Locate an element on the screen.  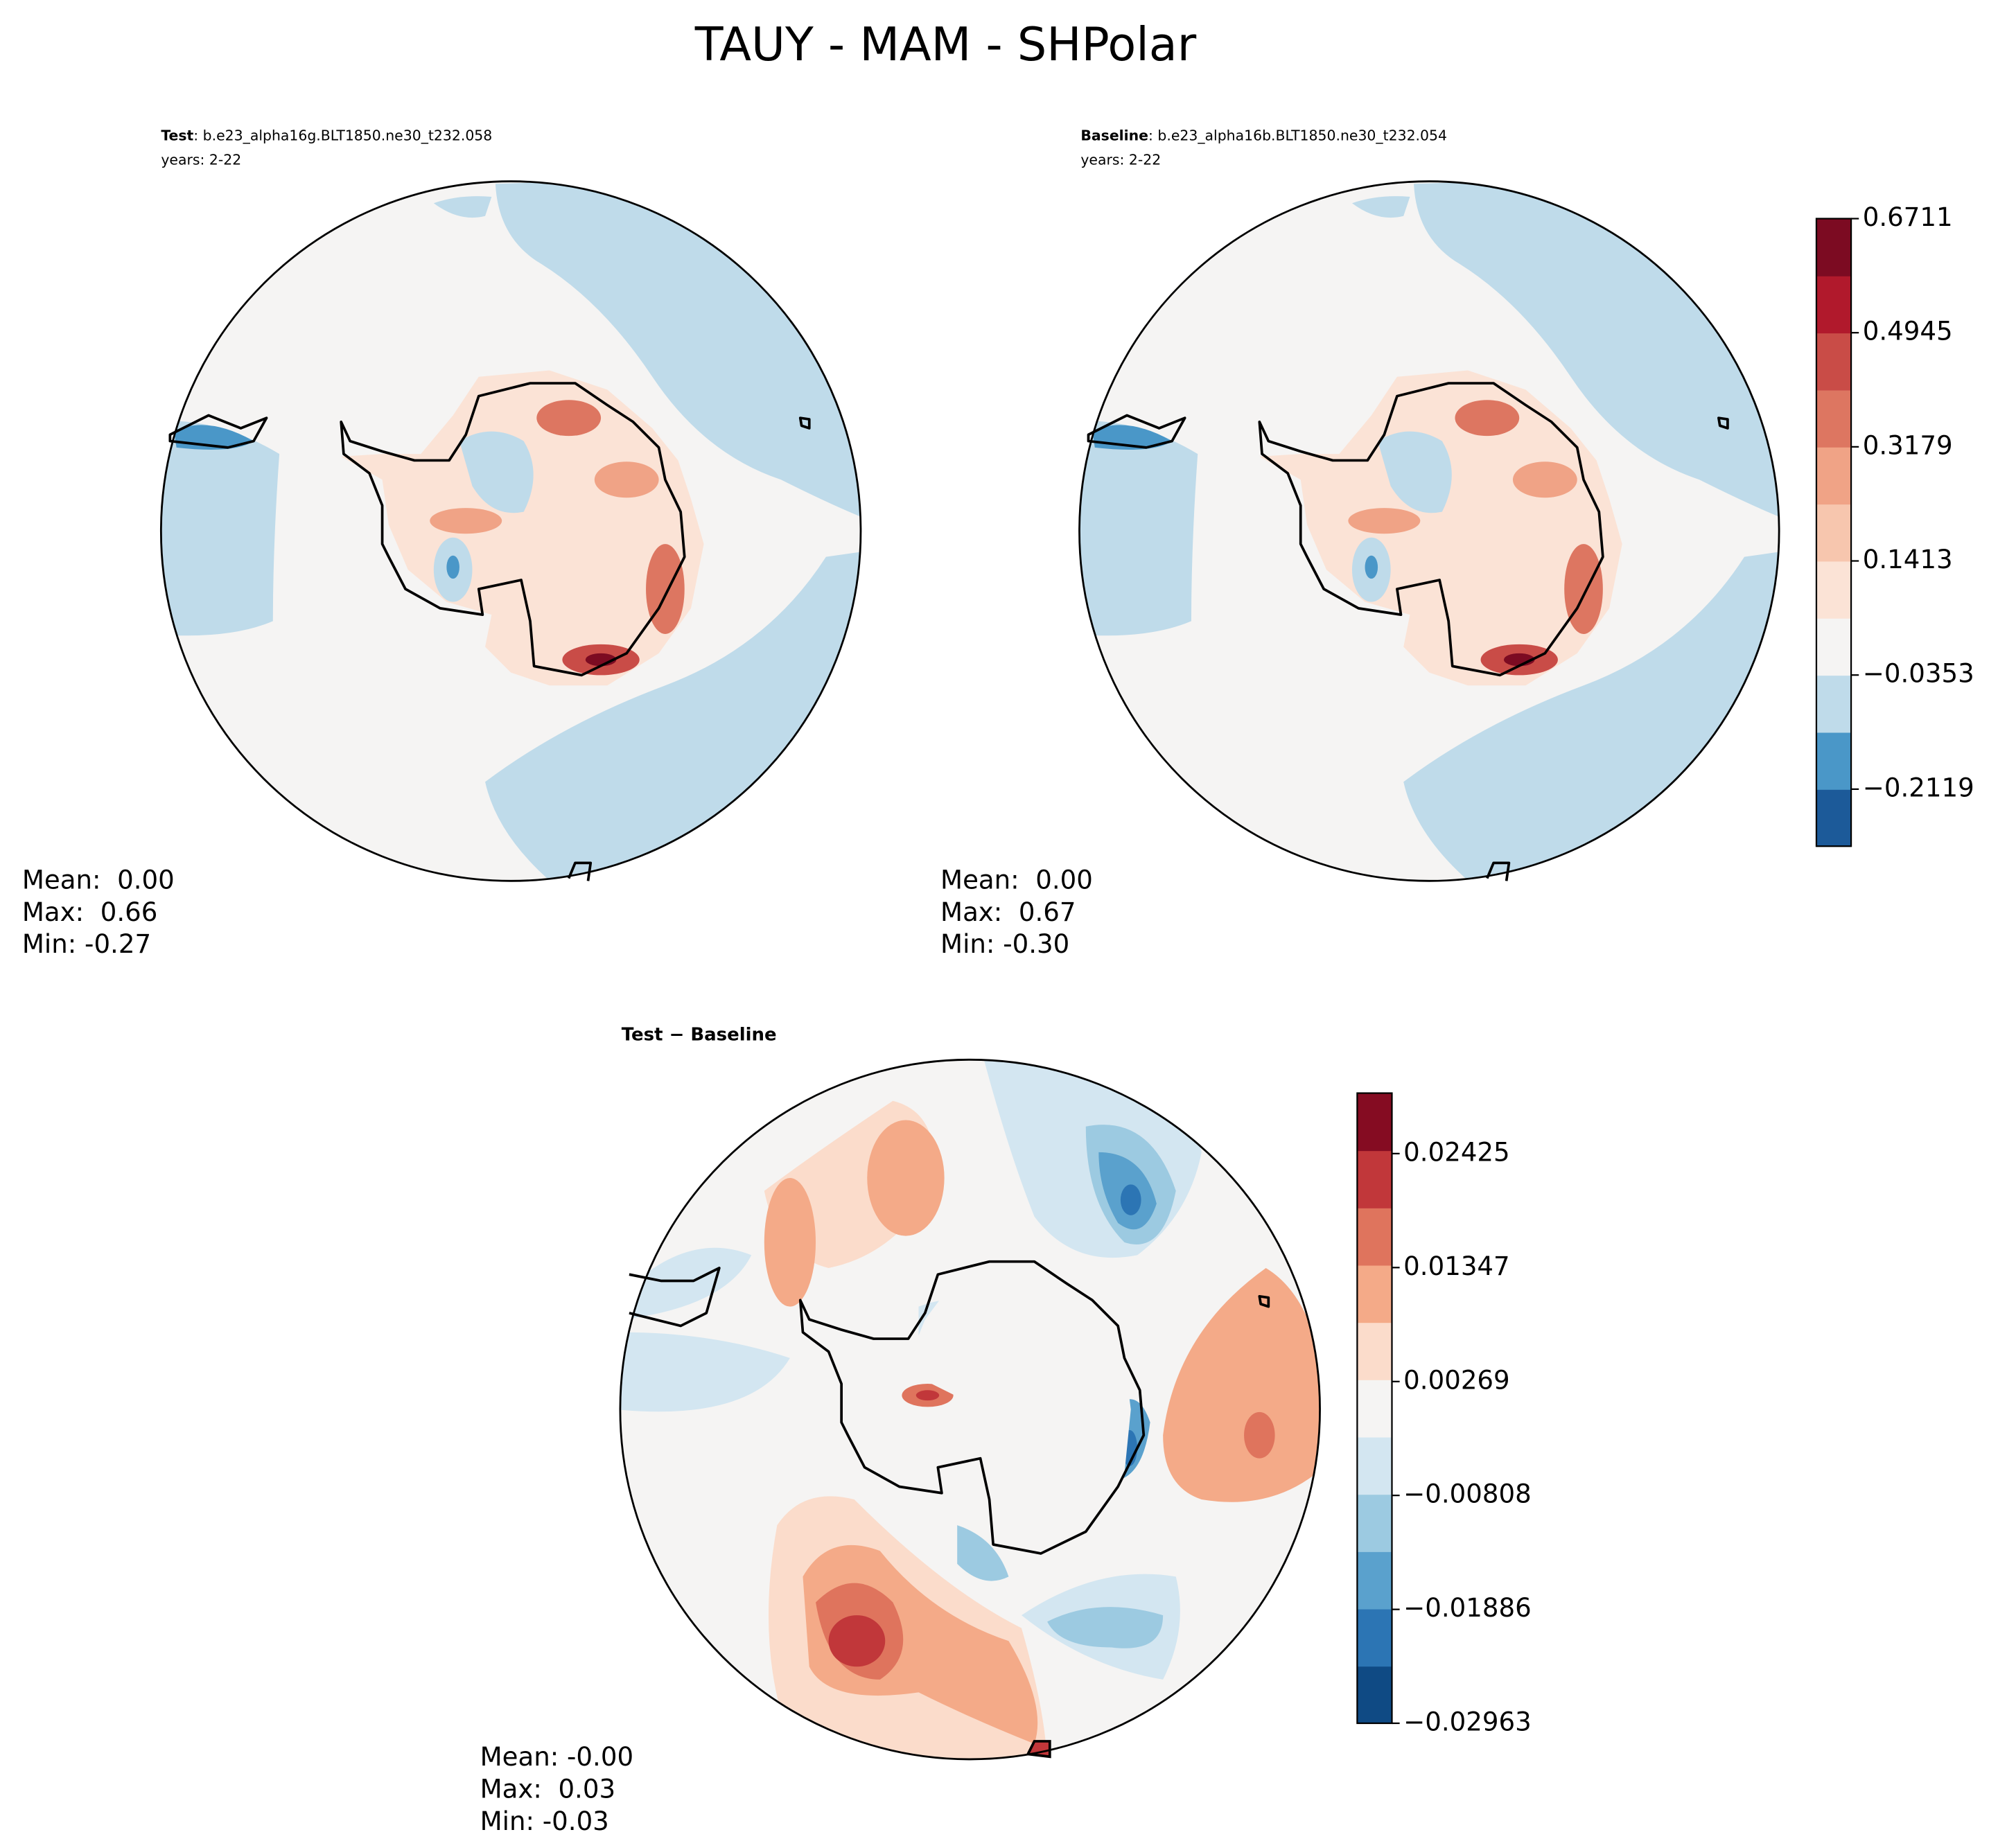
stat: Min: -0.30 is located at coordinates (1004, 944).